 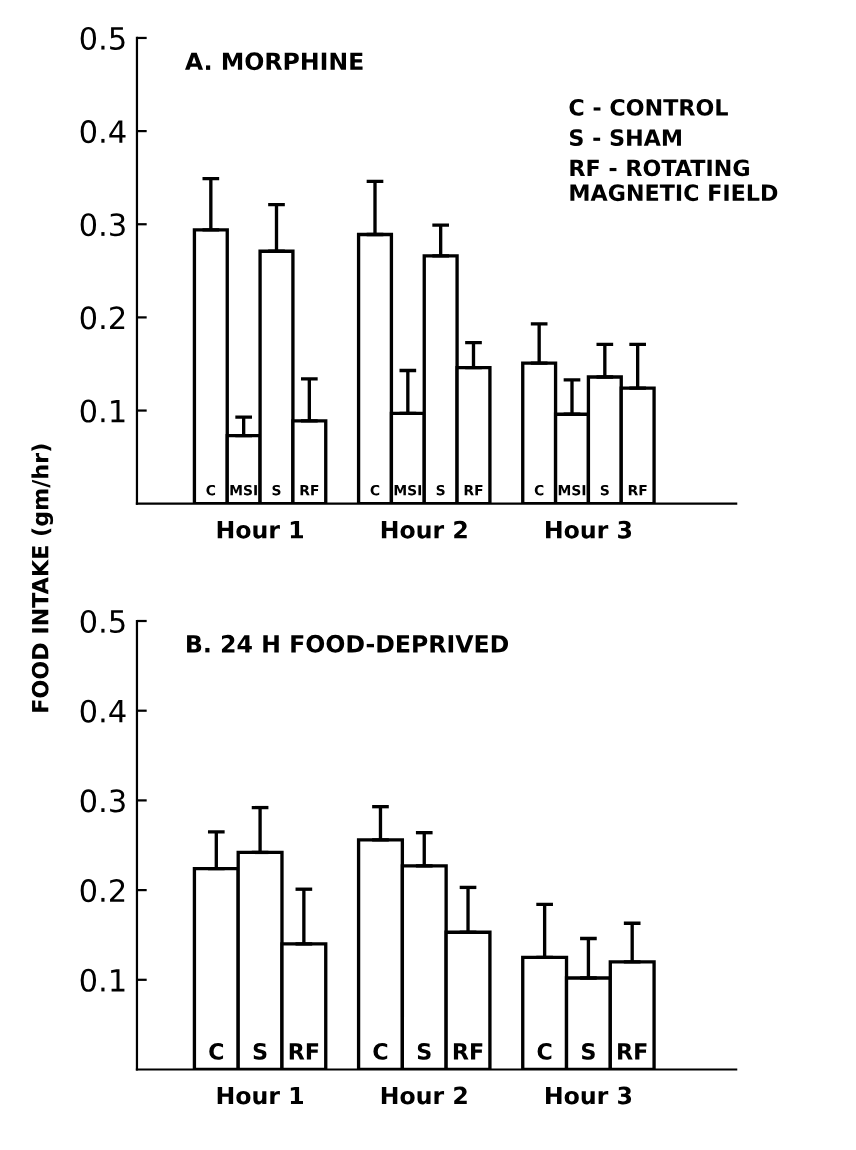 I want to click on annotation: C - CONTROL, so click(x=648, y=107).